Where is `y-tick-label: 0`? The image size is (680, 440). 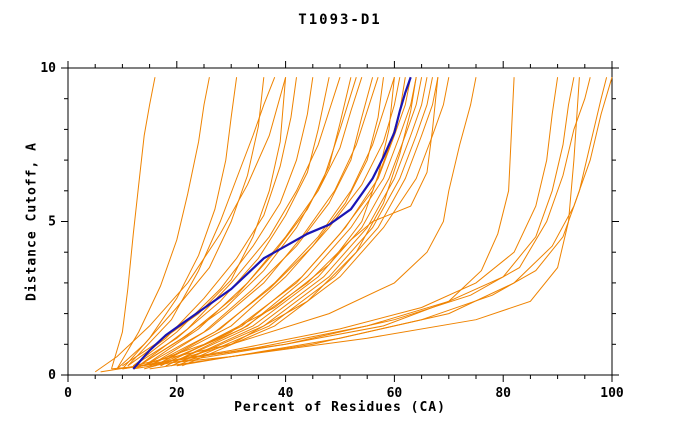 y-tick-label: 0 is located at coordinates (52, 375).